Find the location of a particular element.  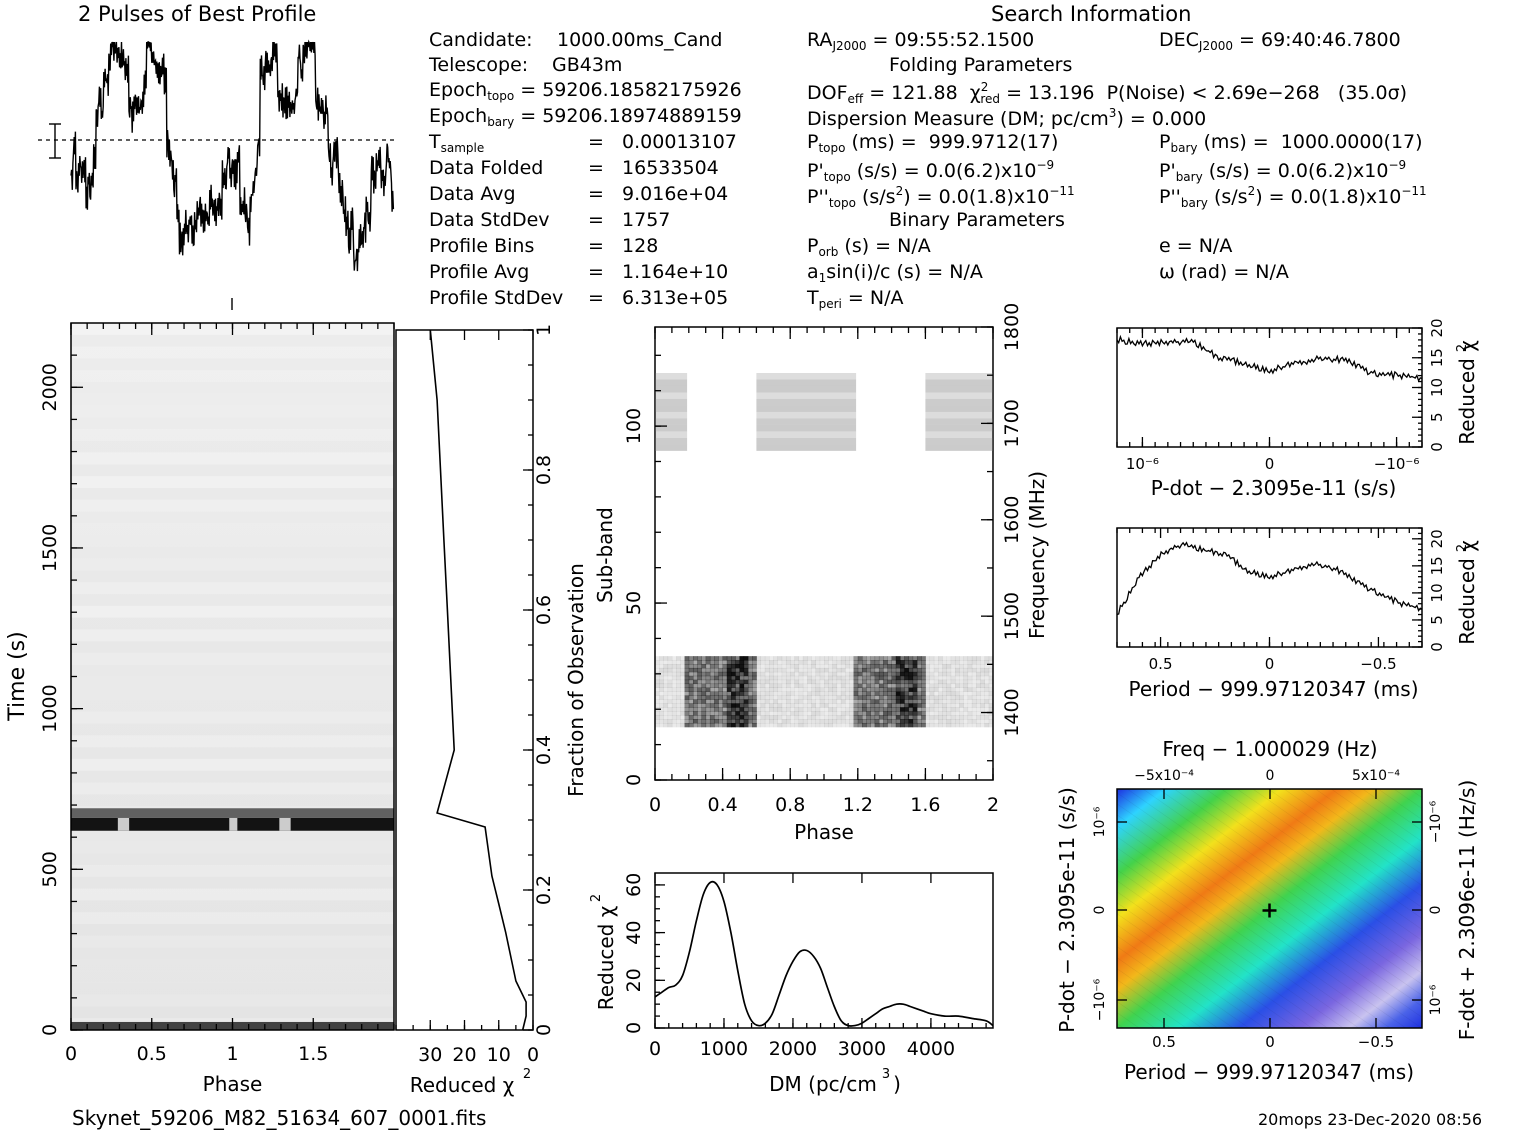

profile-bins-label: Profile Bins is located at coordinates (482, 246).